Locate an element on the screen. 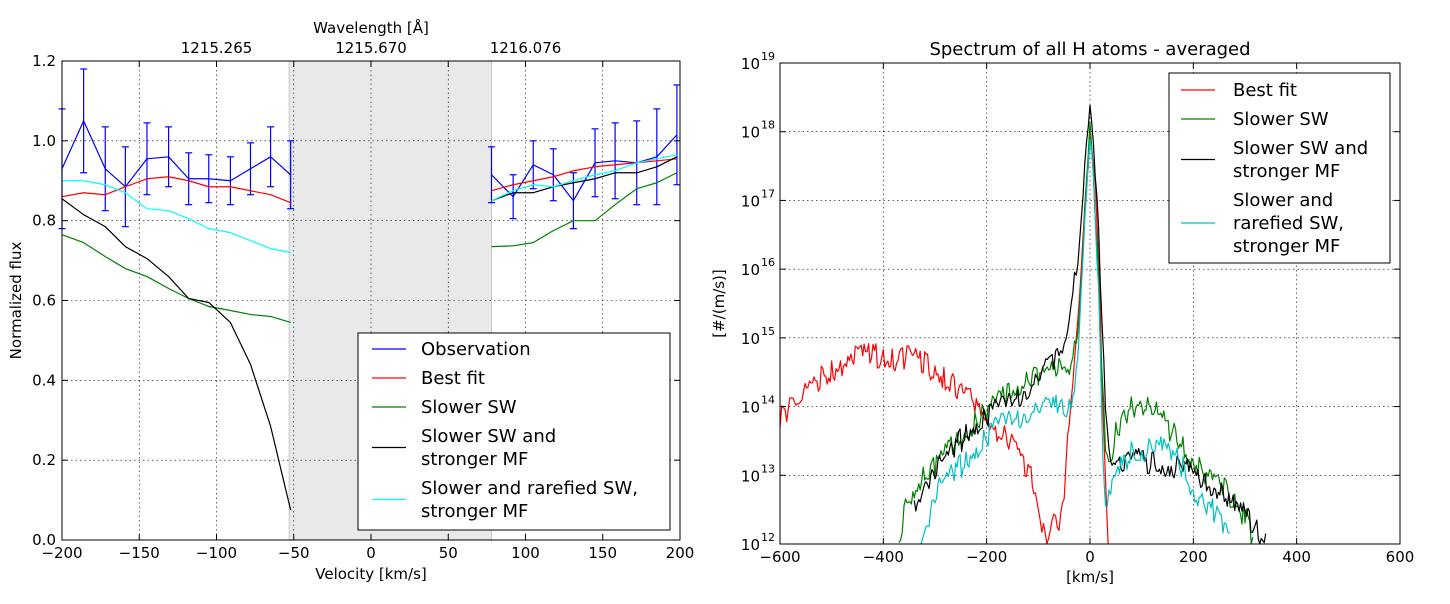 The image size is (1450, 604). y-tick-exponent: 13 is located at coordinates (768, 468).